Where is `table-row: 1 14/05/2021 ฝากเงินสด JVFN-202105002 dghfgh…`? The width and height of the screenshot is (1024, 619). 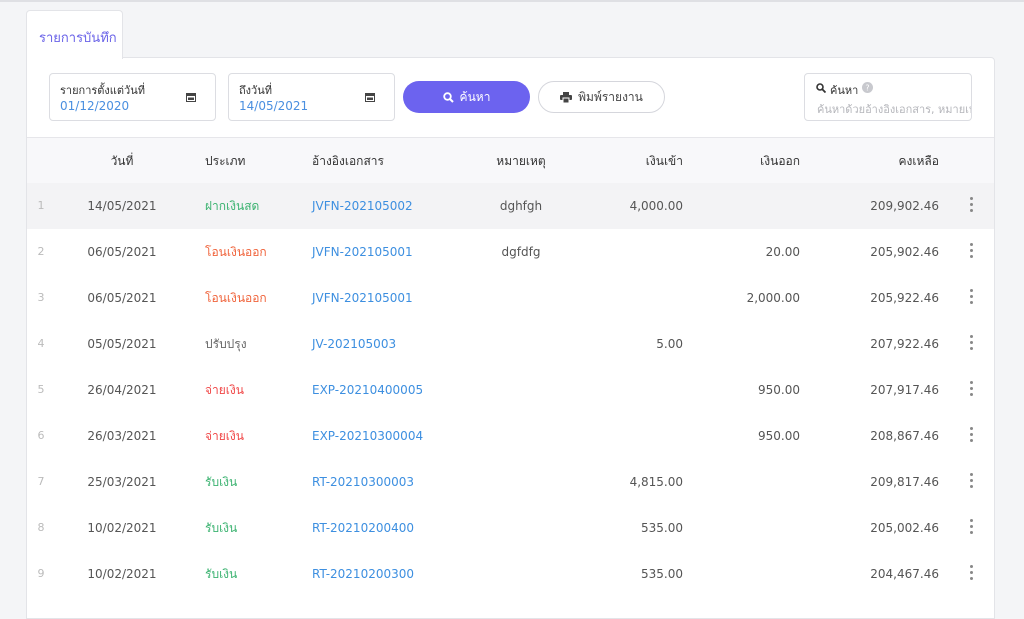 table-row: 1 14/05/2021 ฝากเงินสด JVFN-202105002 dghfgh… is located at coordinates (510, 206).